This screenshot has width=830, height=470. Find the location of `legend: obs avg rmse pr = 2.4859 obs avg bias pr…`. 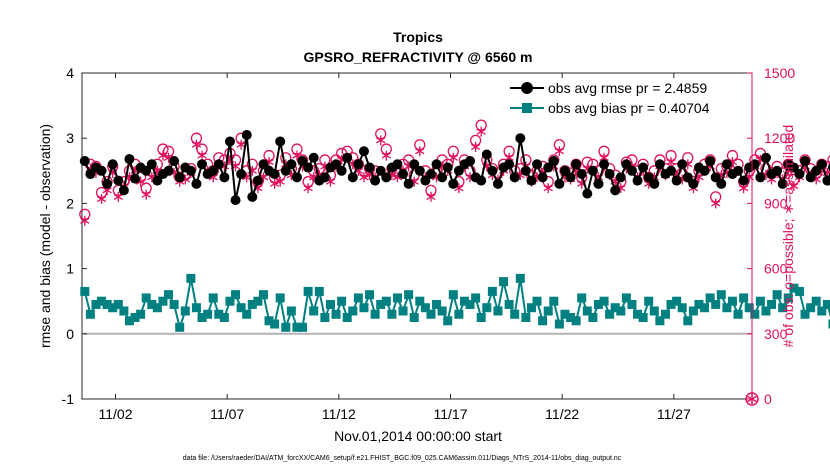

legend: obs avg rmse pr = 2.4859 obs avg bias pr… is located at coordinates (610, 98).